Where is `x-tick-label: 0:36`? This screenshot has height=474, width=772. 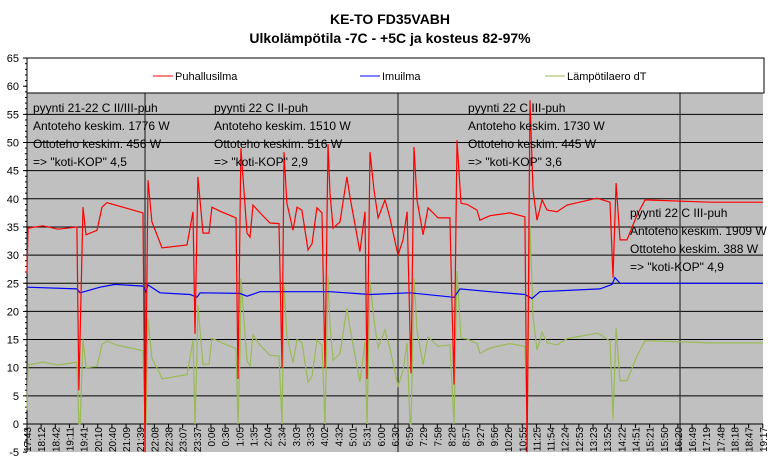 x-tick-label: 0:36 is located at coordinates (226, 437).